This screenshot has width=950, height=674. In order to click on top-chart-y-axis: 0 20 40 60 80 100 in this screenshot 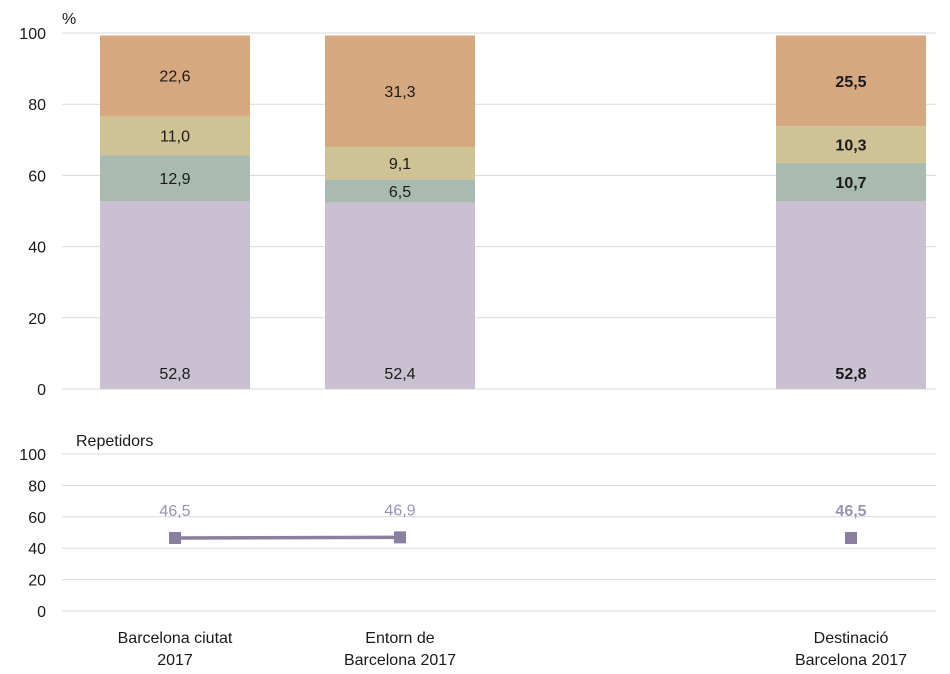, I will do `click(32, 212)`.